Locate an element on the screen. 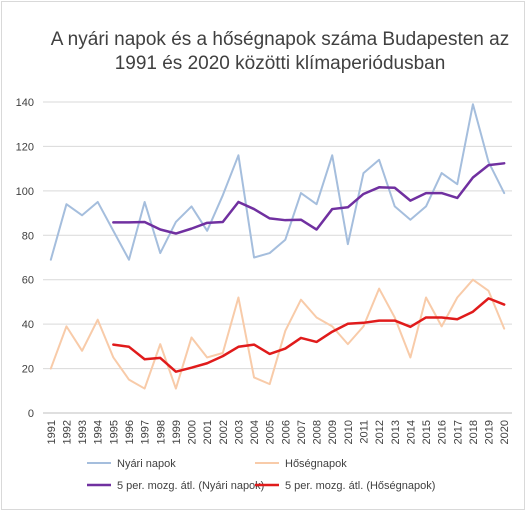 This screenshot has height=513, width=528. x-tick-label: 2017 is located at coordinates (458, 432).